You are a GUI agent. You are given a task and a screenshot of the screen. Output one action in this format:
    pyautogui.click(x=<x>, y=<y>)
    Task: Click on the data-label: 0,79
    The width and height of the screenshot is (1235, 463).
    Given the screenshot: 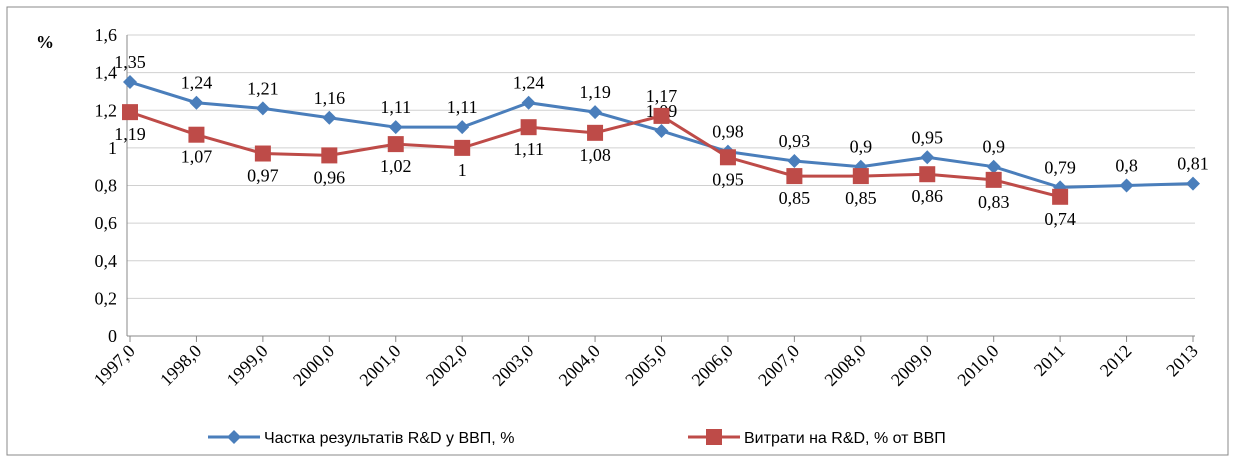 What is the action you would take?
    pyautogui.click(x=1060, y=167)
    